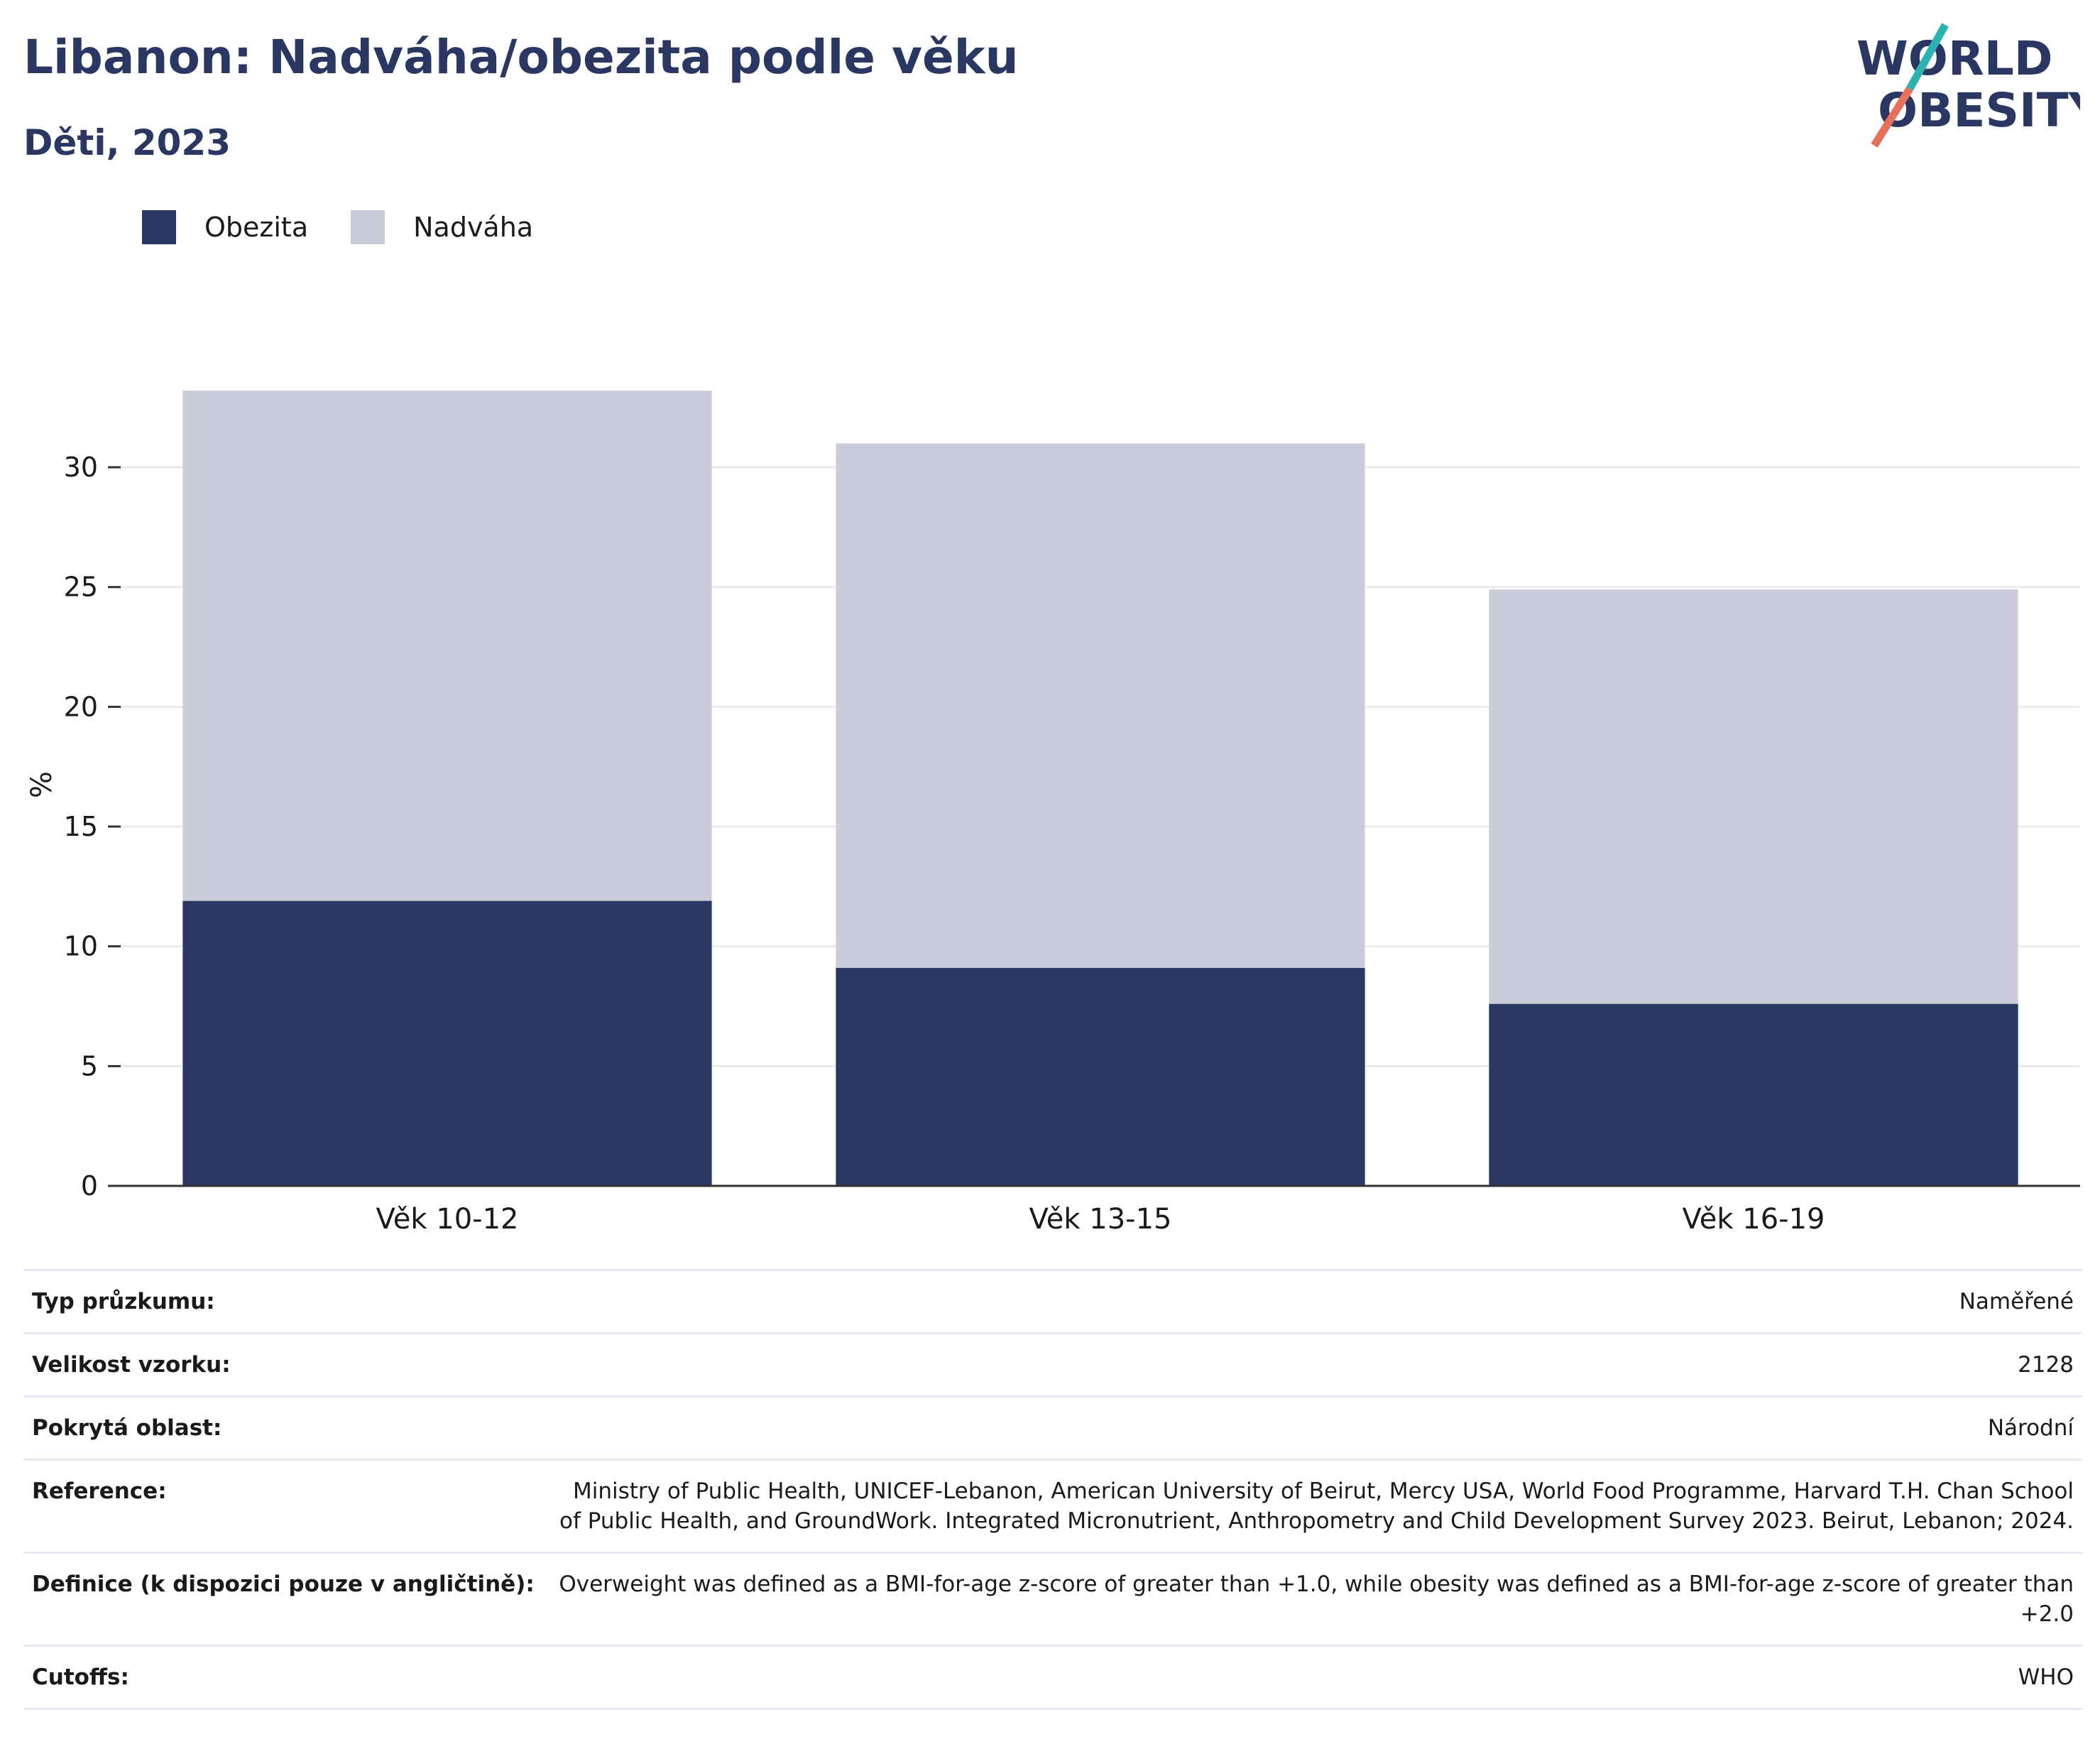 Image resolution: width=2100 pixels, height=1749 pixels. Describe the element at coordinates (81, 467) in the screenshot. I see `y-tick-label: 30` at that location.